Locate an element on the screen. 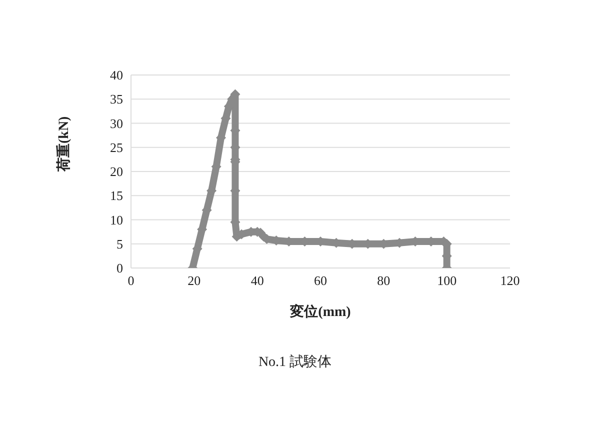 This screenshot has width=590, height=442. y-axis-title: 荷重(kN) is located at coordinates (64, 144).